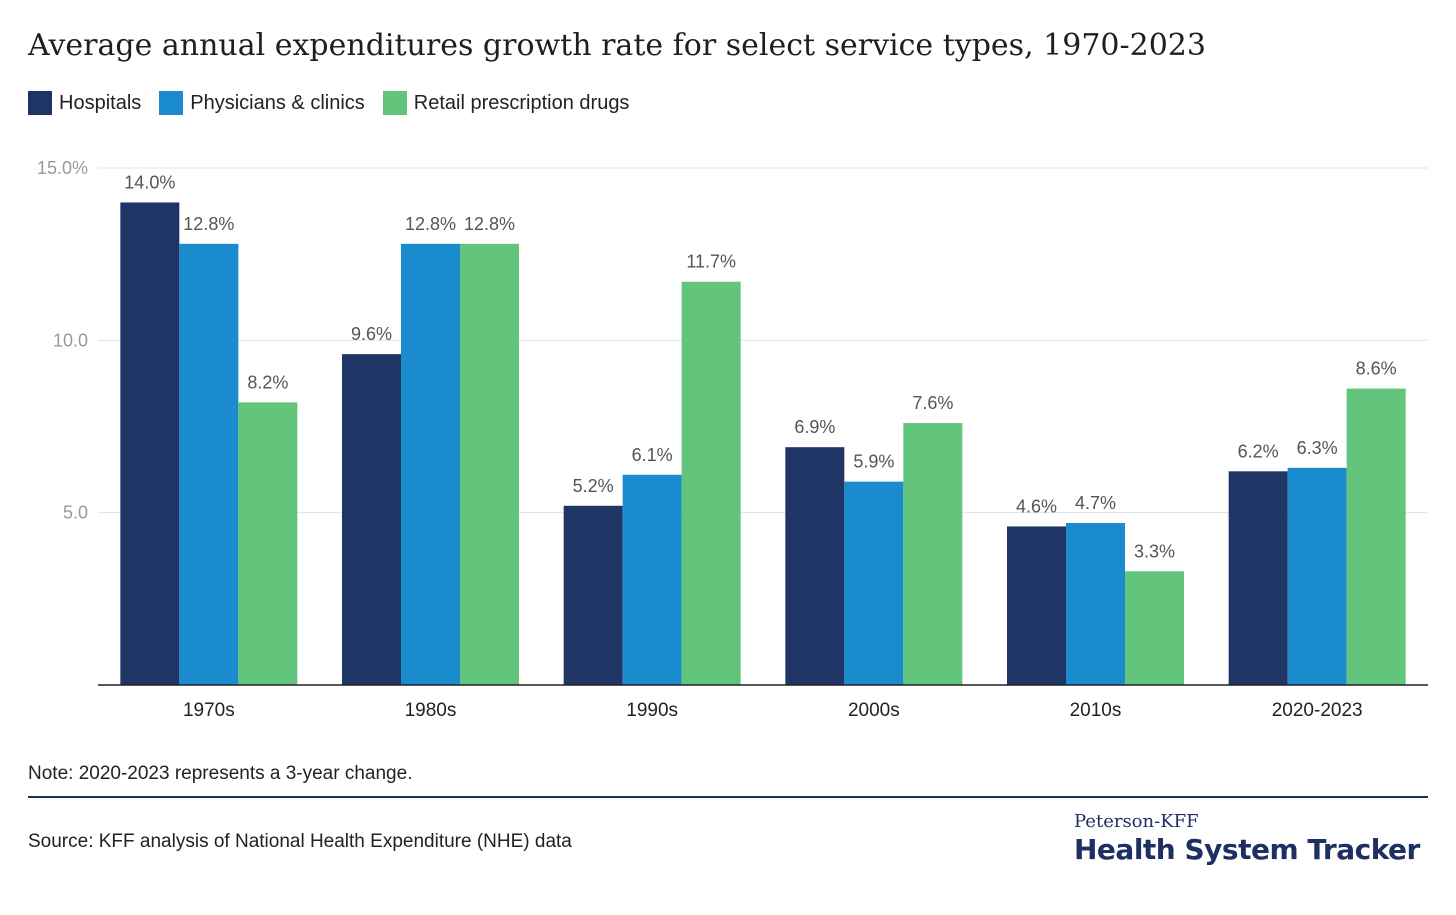 The width and height of the screenshot is (1456, 915). I want to click on legend-label-physicians: Physicians & clinics, so click(277, 102).